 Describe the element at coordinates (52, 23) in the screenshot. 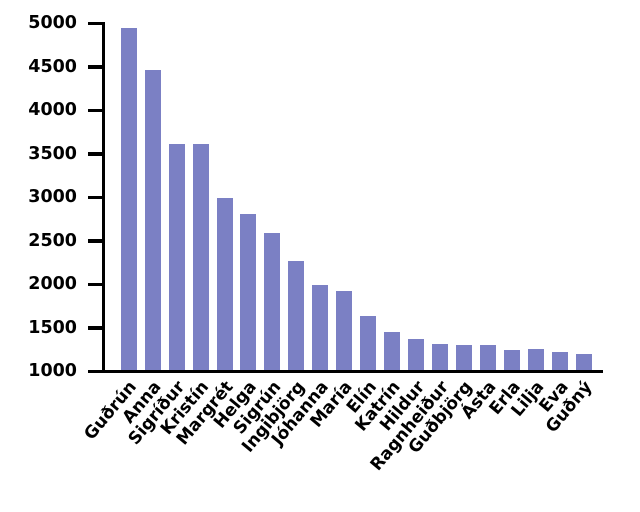

I see `y-tick-label: 5000` at that location.